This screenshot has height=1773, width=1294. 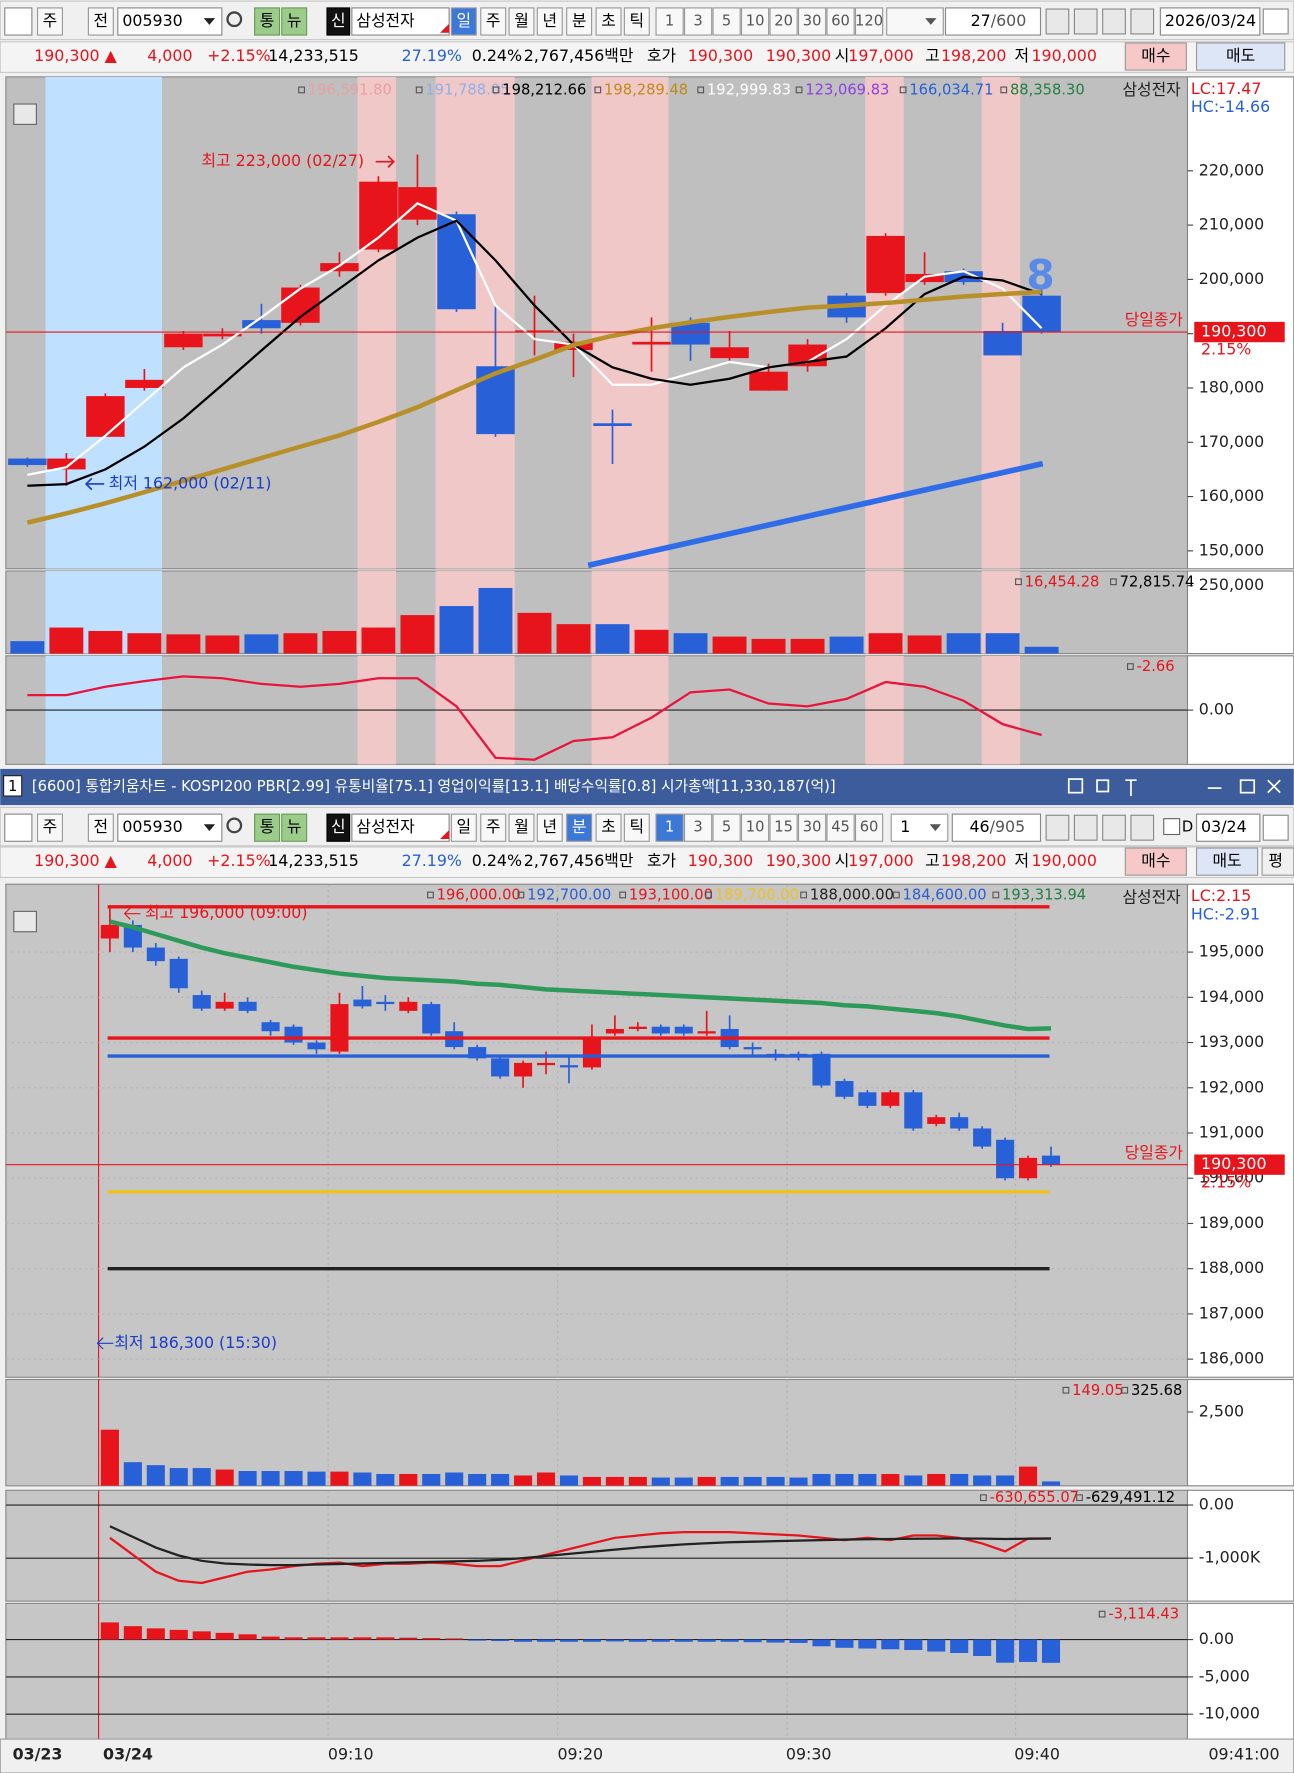 What do you see at coordinates (376, 322) in the screenshot?
I see `highlight-column` at bounding box center [376, 322].